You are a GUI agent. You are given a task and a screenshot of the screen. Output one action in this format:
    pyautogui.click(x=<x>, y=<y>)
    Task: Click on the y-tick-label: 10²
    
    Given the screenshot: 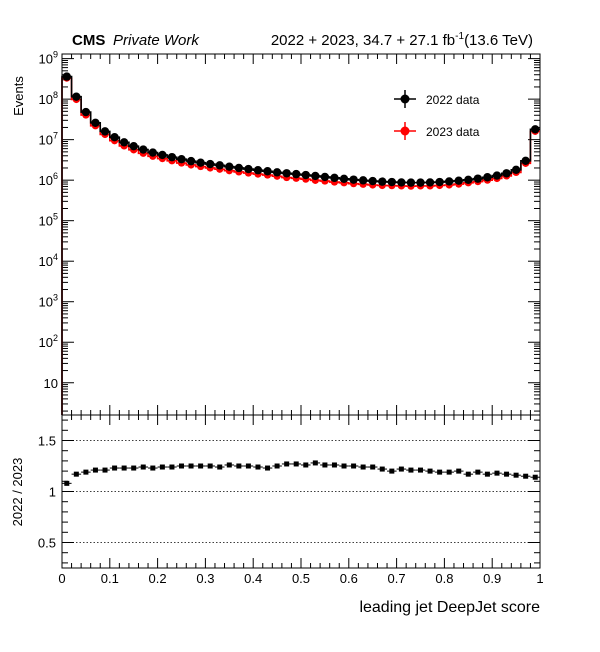 What is the action you would take?
    pyautogui.click(x=48, y=341)
    